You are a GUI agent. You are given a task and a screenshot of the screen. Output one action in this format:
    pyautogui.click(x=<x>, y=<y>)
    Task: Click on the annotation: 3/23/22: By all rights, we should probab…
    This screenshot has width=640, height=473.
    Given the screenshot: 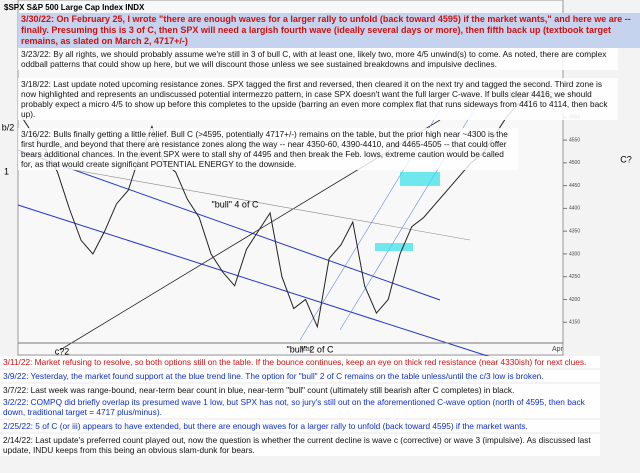 What is the action you would take?
    pyautogui.click(x=318, y=59)
    